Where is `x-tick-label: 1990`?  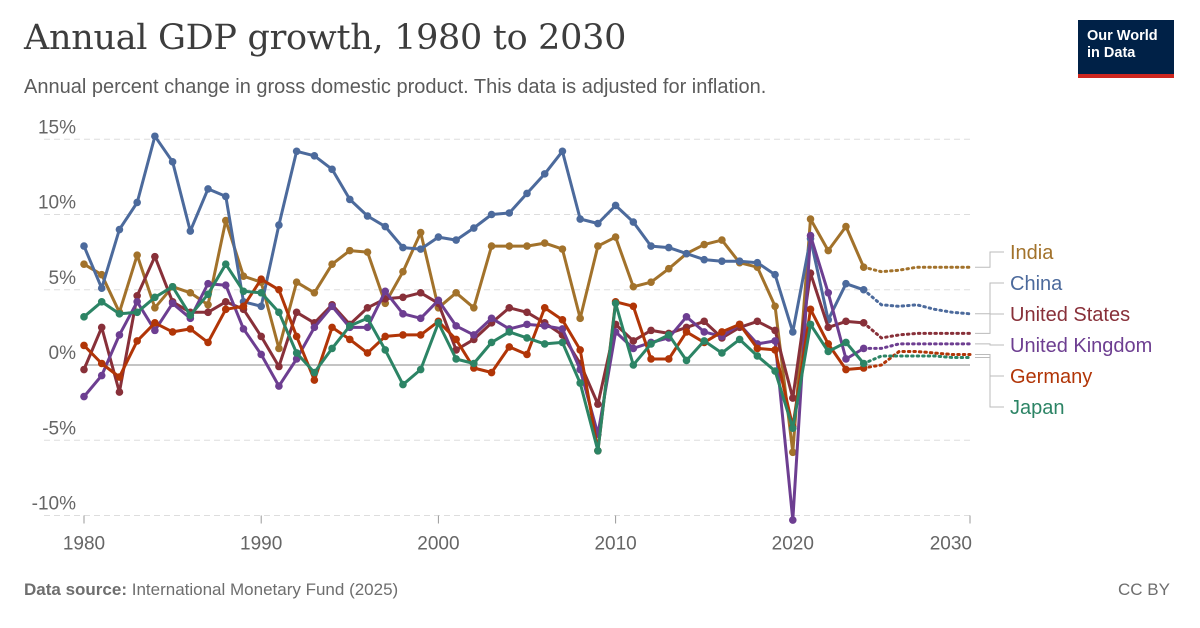 x-tick-label: 1990 is located at coordinates (261, 544).